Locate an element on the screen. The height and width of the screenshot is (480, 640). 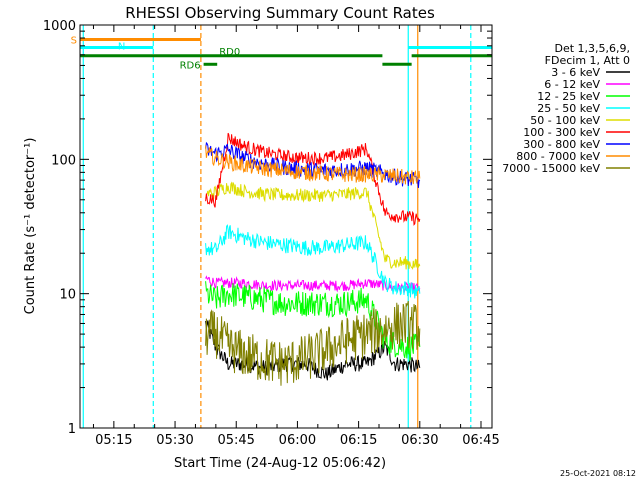
legend-header-0: Det 1,3,5,6,9, is located at coordinates (592, 48).